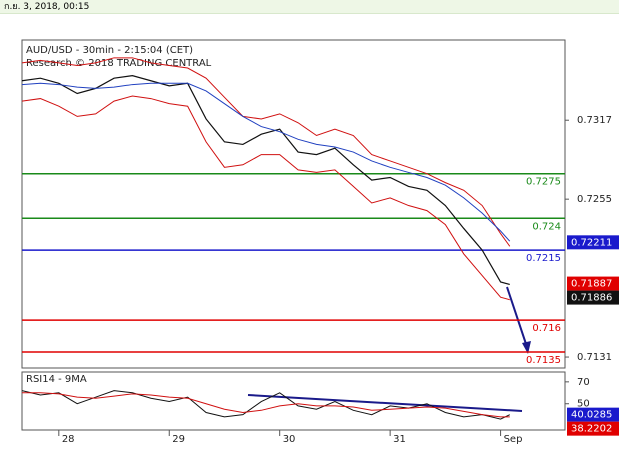  I want to click on y-tick-label: 70, so click(583, 382).